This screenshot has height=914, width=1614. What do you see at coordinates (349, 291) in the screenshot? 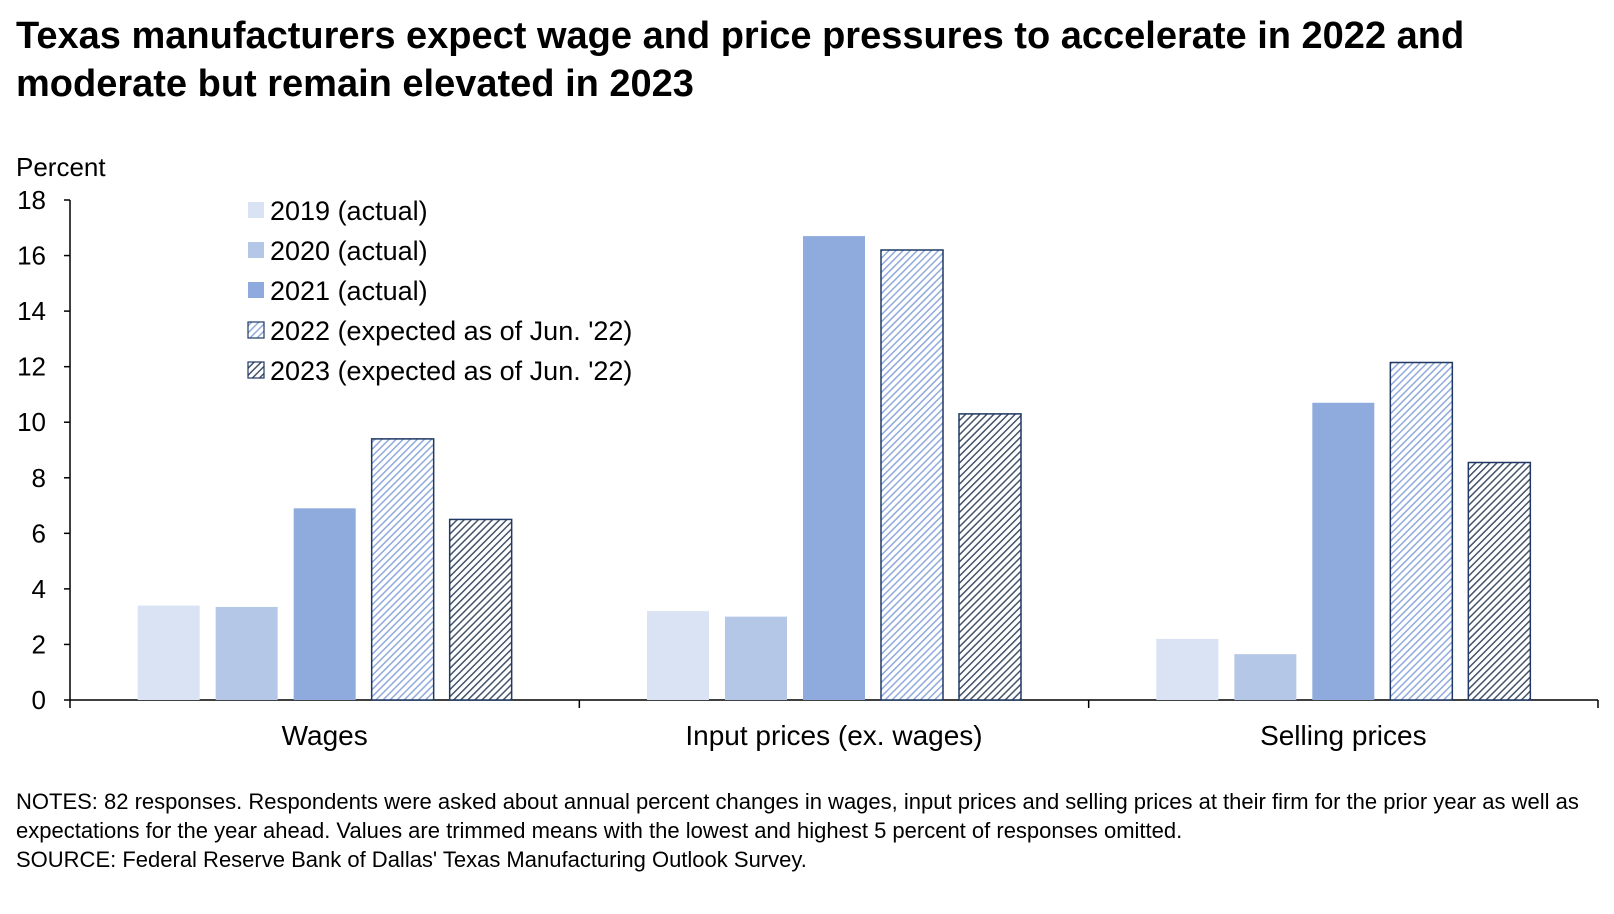
I see `legend-label: 2021 (actual)` at bounding box center [349, 291].